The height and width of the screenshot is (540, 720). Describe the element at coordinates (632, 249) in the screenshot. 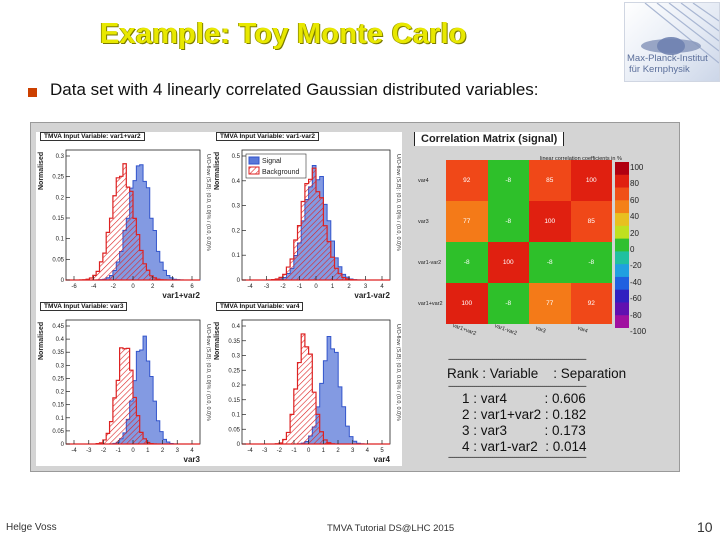

I see `scale-label: 0` at that location.